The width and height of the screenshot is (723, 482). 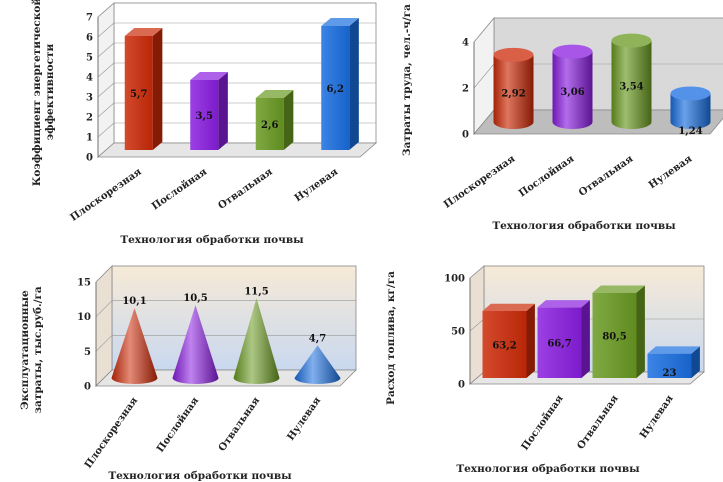 What do you see at coordinates (458, 332) in the screenshot?
I see `y-tick-label: 50` at bounding box center [458, 332].